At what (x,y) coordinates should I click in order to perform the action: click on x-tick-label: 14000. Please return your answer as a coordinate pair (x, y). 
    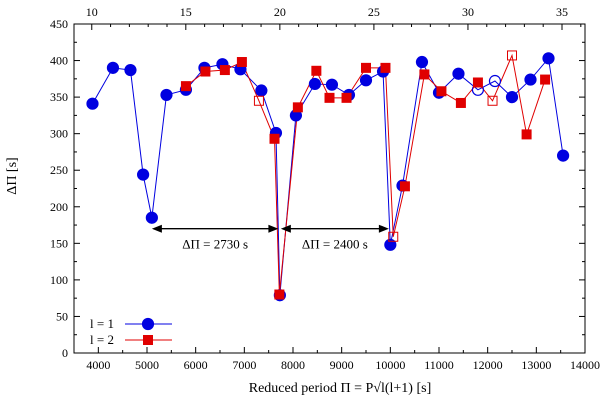
    Looking at the image, I should click on (585, 365).